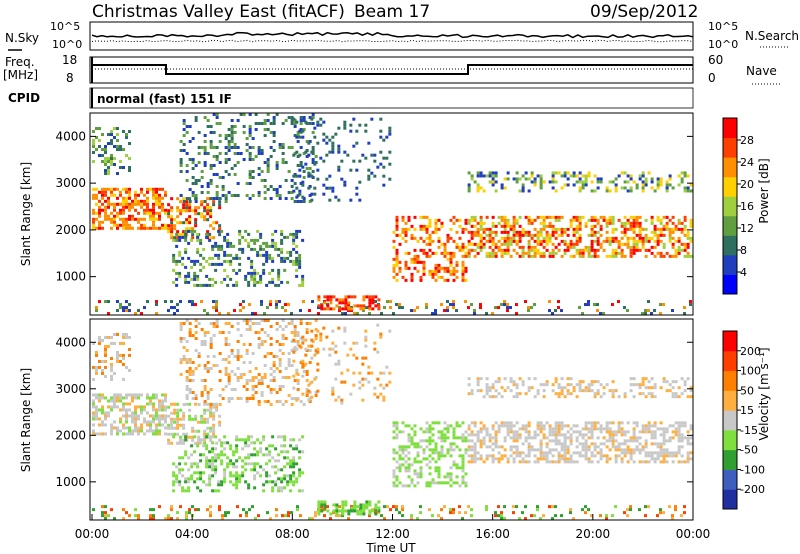 This screenshot has width=800, height=554. I want to click on noise-tick-bottom-right: 10^0, so click(723, 44).